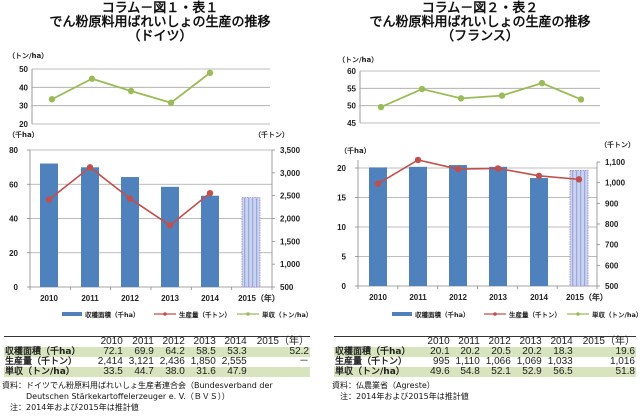 The image size is (640, 418). What do you see at coordinates (371, 362) in the screenshot?
I see `row-label: 生産量（千トン）` at bounding box center [371, 362].